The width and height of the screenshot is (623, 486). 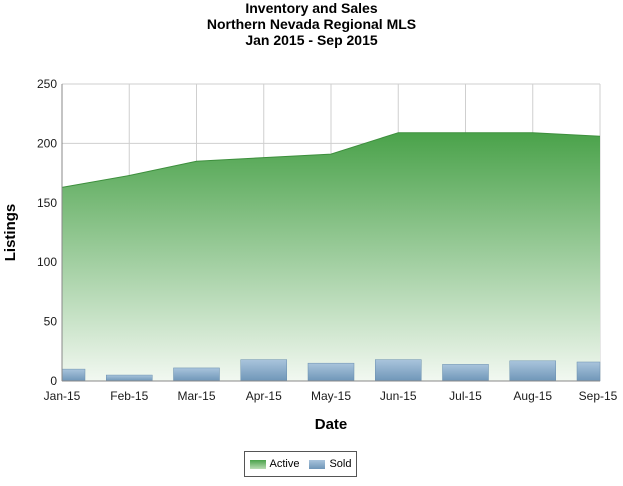 What do you see at coordinates (51, 322) in the screenshot?
I see `y-tick-label: 50` at bounding box center [51, 322].